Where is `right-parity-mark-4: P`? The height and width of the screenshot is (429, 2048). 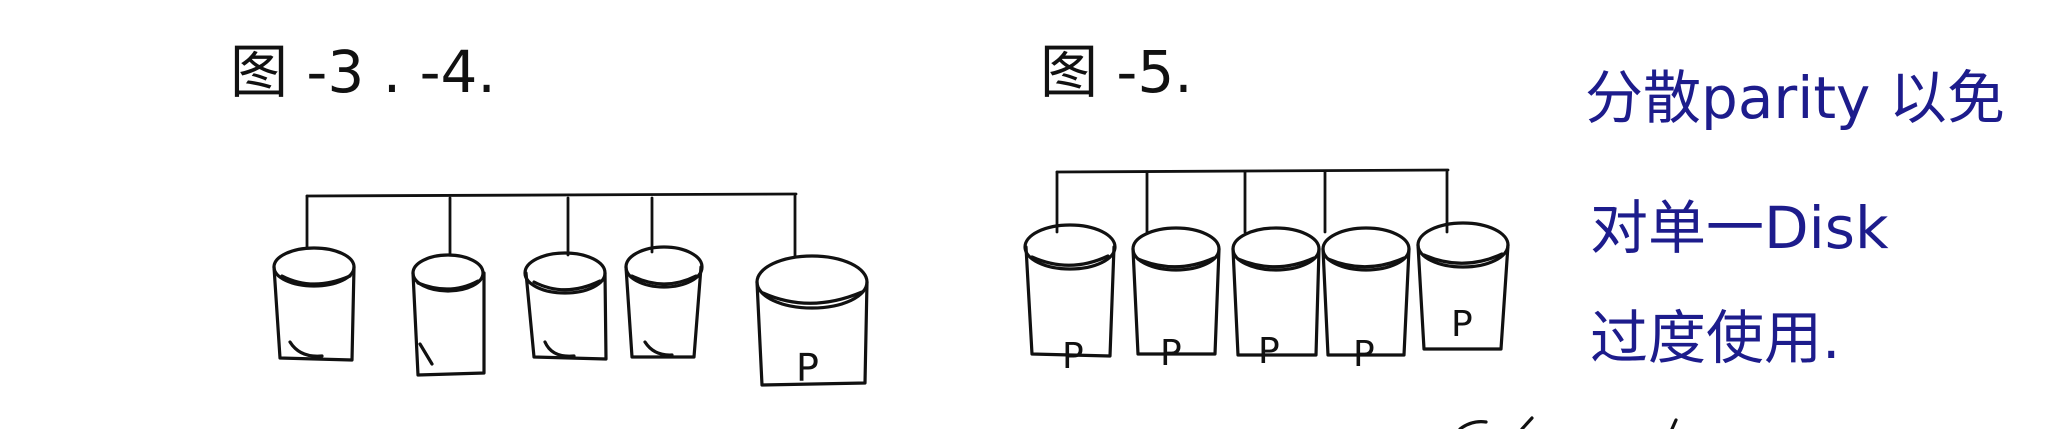 right-parity-mark-4: P is located at coordinates (1364, 354).